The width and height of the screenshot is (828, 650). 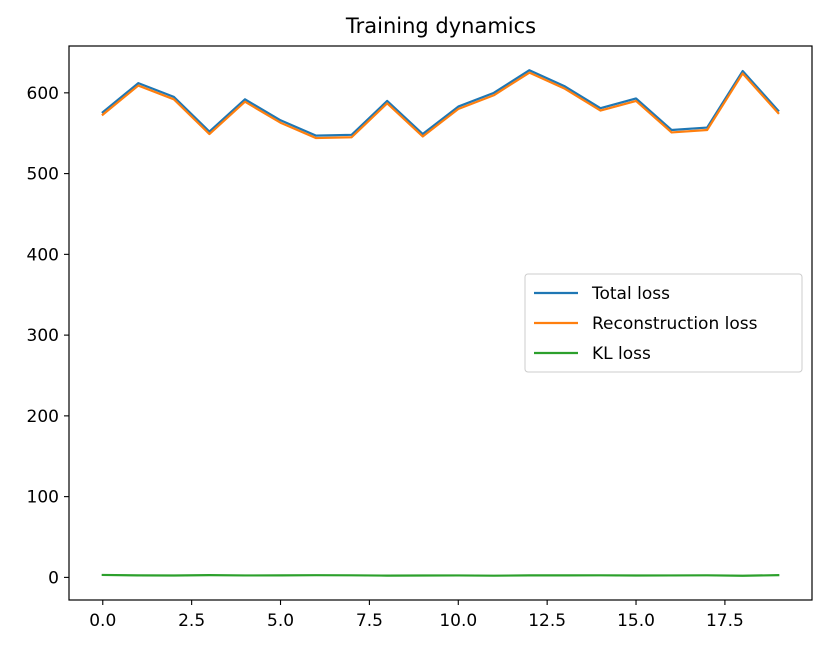 What do you see at coordinates (43, 255) in the screenshot?
I see `y-tick-label: 400` at bounding box center [43, 255].